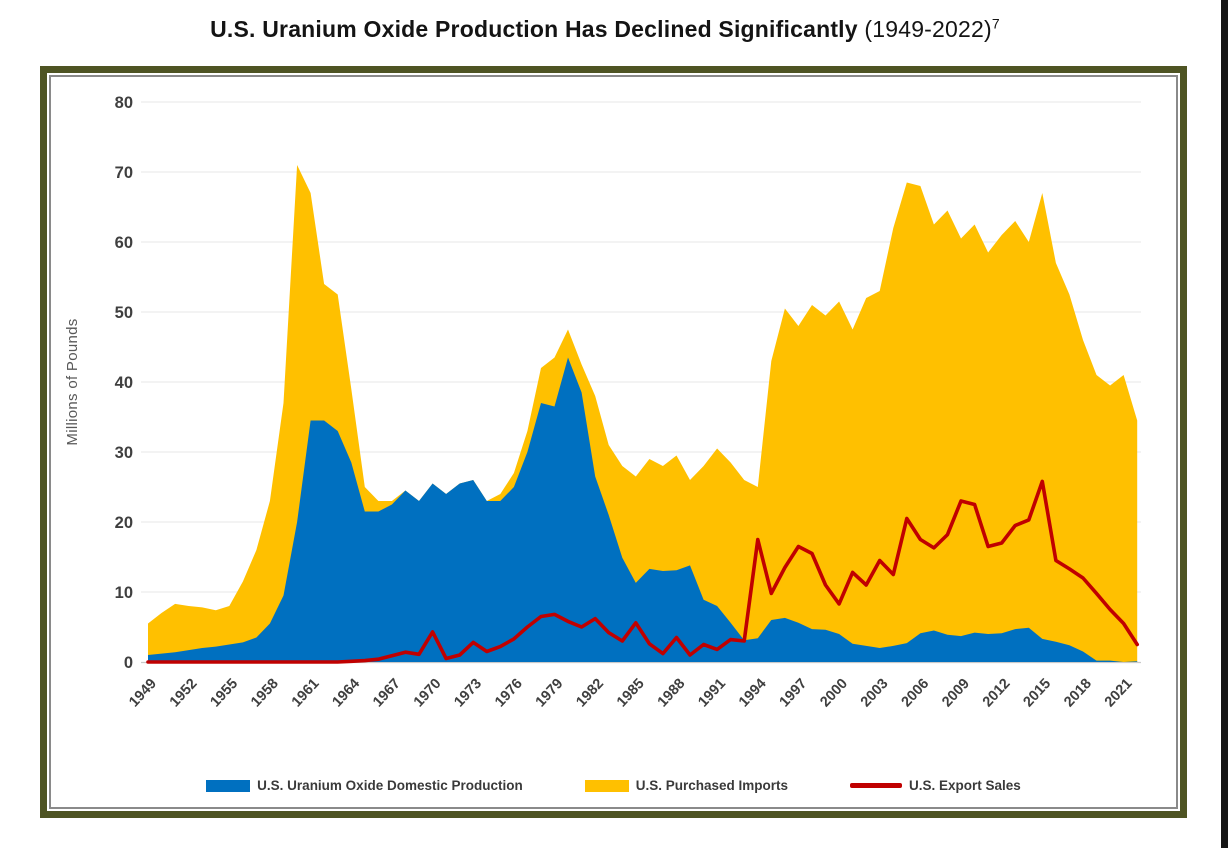 The height and width of the screenshot is (848, 1228). I want to click on svg-text: 20, so click(124, 523).